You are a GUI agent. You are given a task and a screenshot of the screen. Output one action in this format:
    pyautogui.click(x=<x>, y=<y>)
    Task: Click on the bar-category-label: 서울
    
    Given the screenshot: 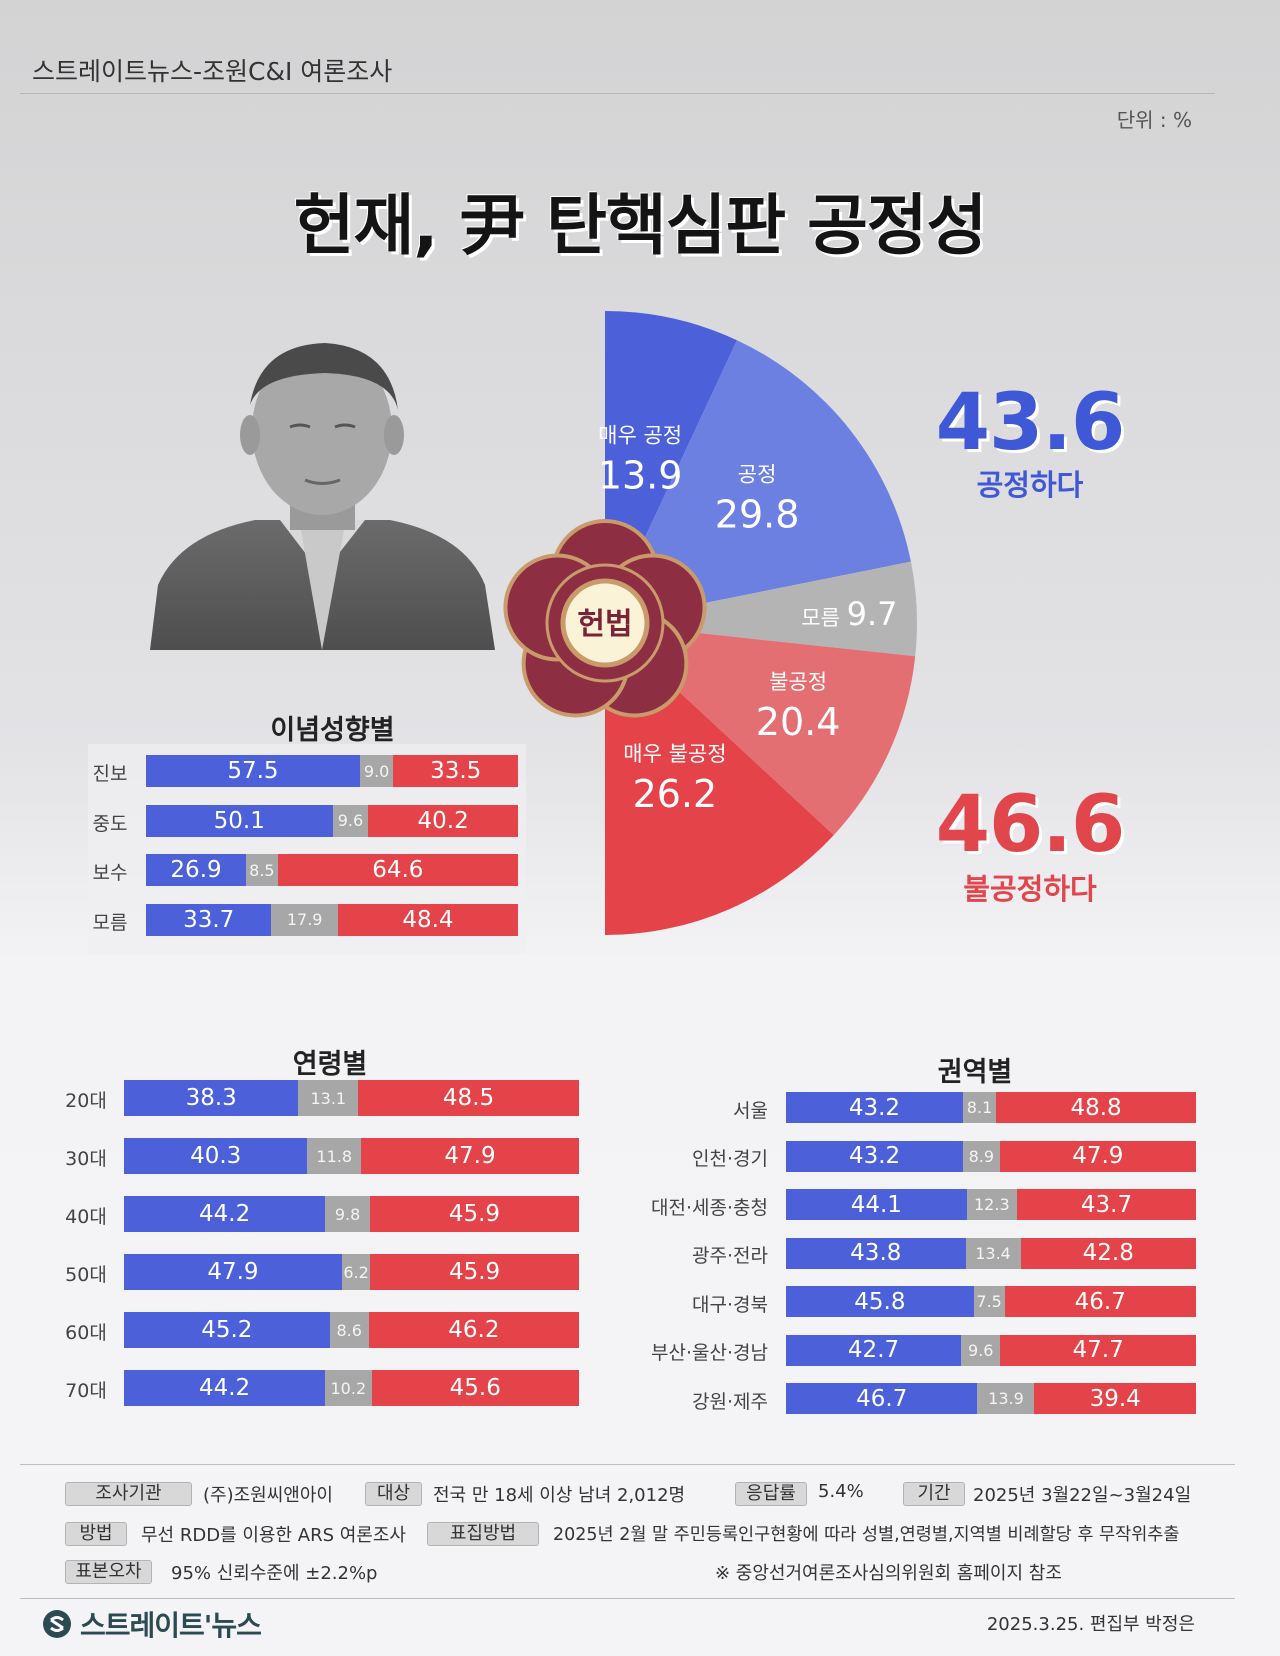 What is the action you would take?
    pyautogui.click(x=750, y=1110)
    